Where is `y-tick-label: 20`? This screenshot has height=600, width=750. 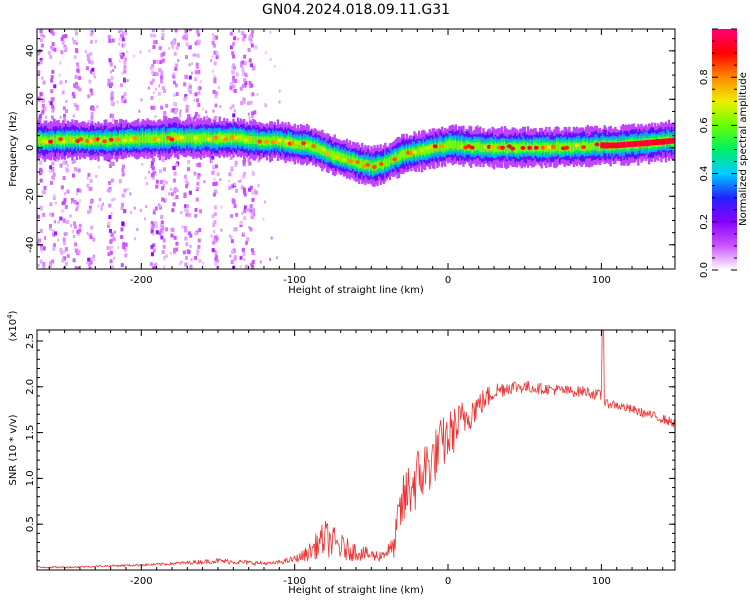 y-tick-label: 20 is located at coordinates (30, 99).